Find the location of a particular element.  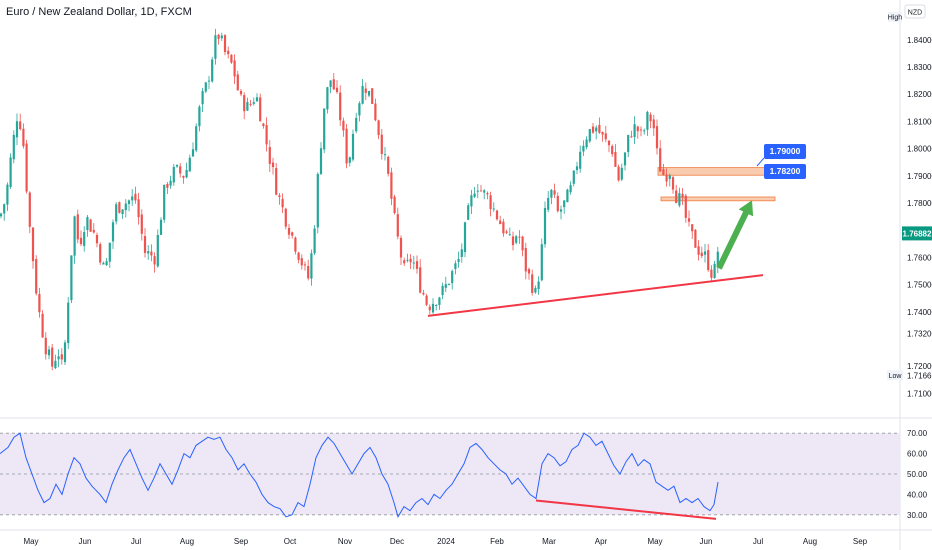

price-tick: 1.73200 is located at coordinates (919, 334).